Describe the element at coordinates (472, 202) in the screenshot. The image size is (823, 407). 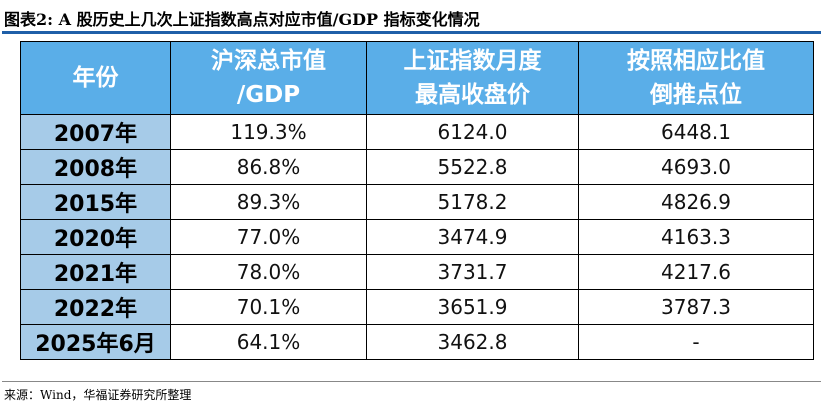
I see `cell-close: 5178.2` at that location.